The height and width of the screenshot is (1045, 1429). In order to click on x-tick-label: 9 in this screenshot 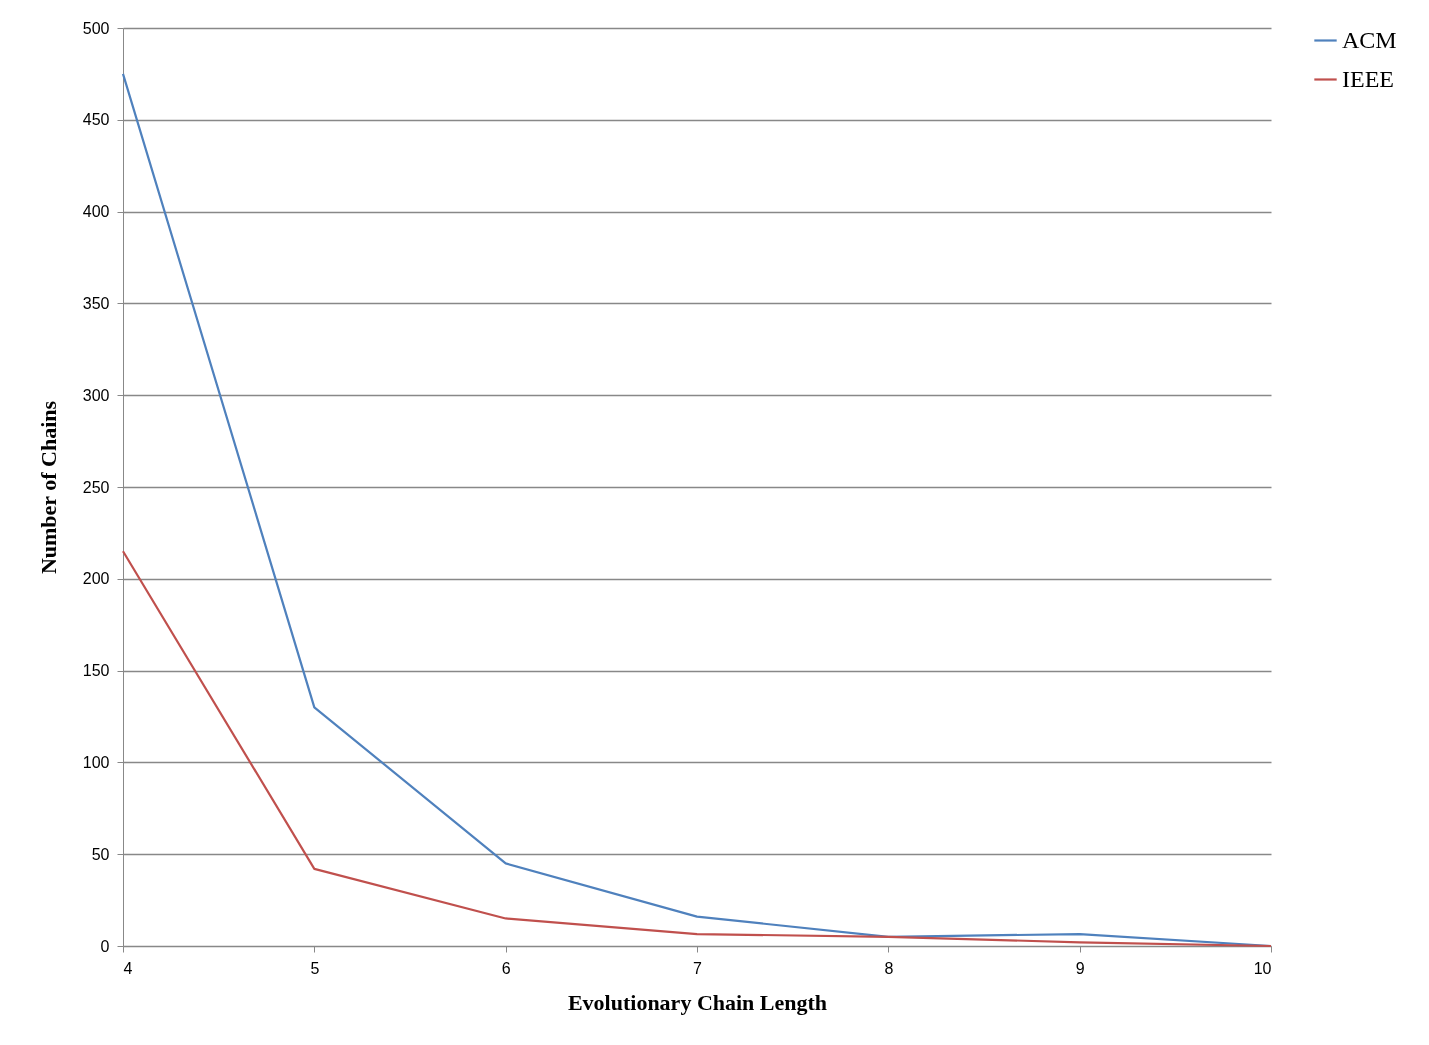, I will do `click(1080, 968)`.